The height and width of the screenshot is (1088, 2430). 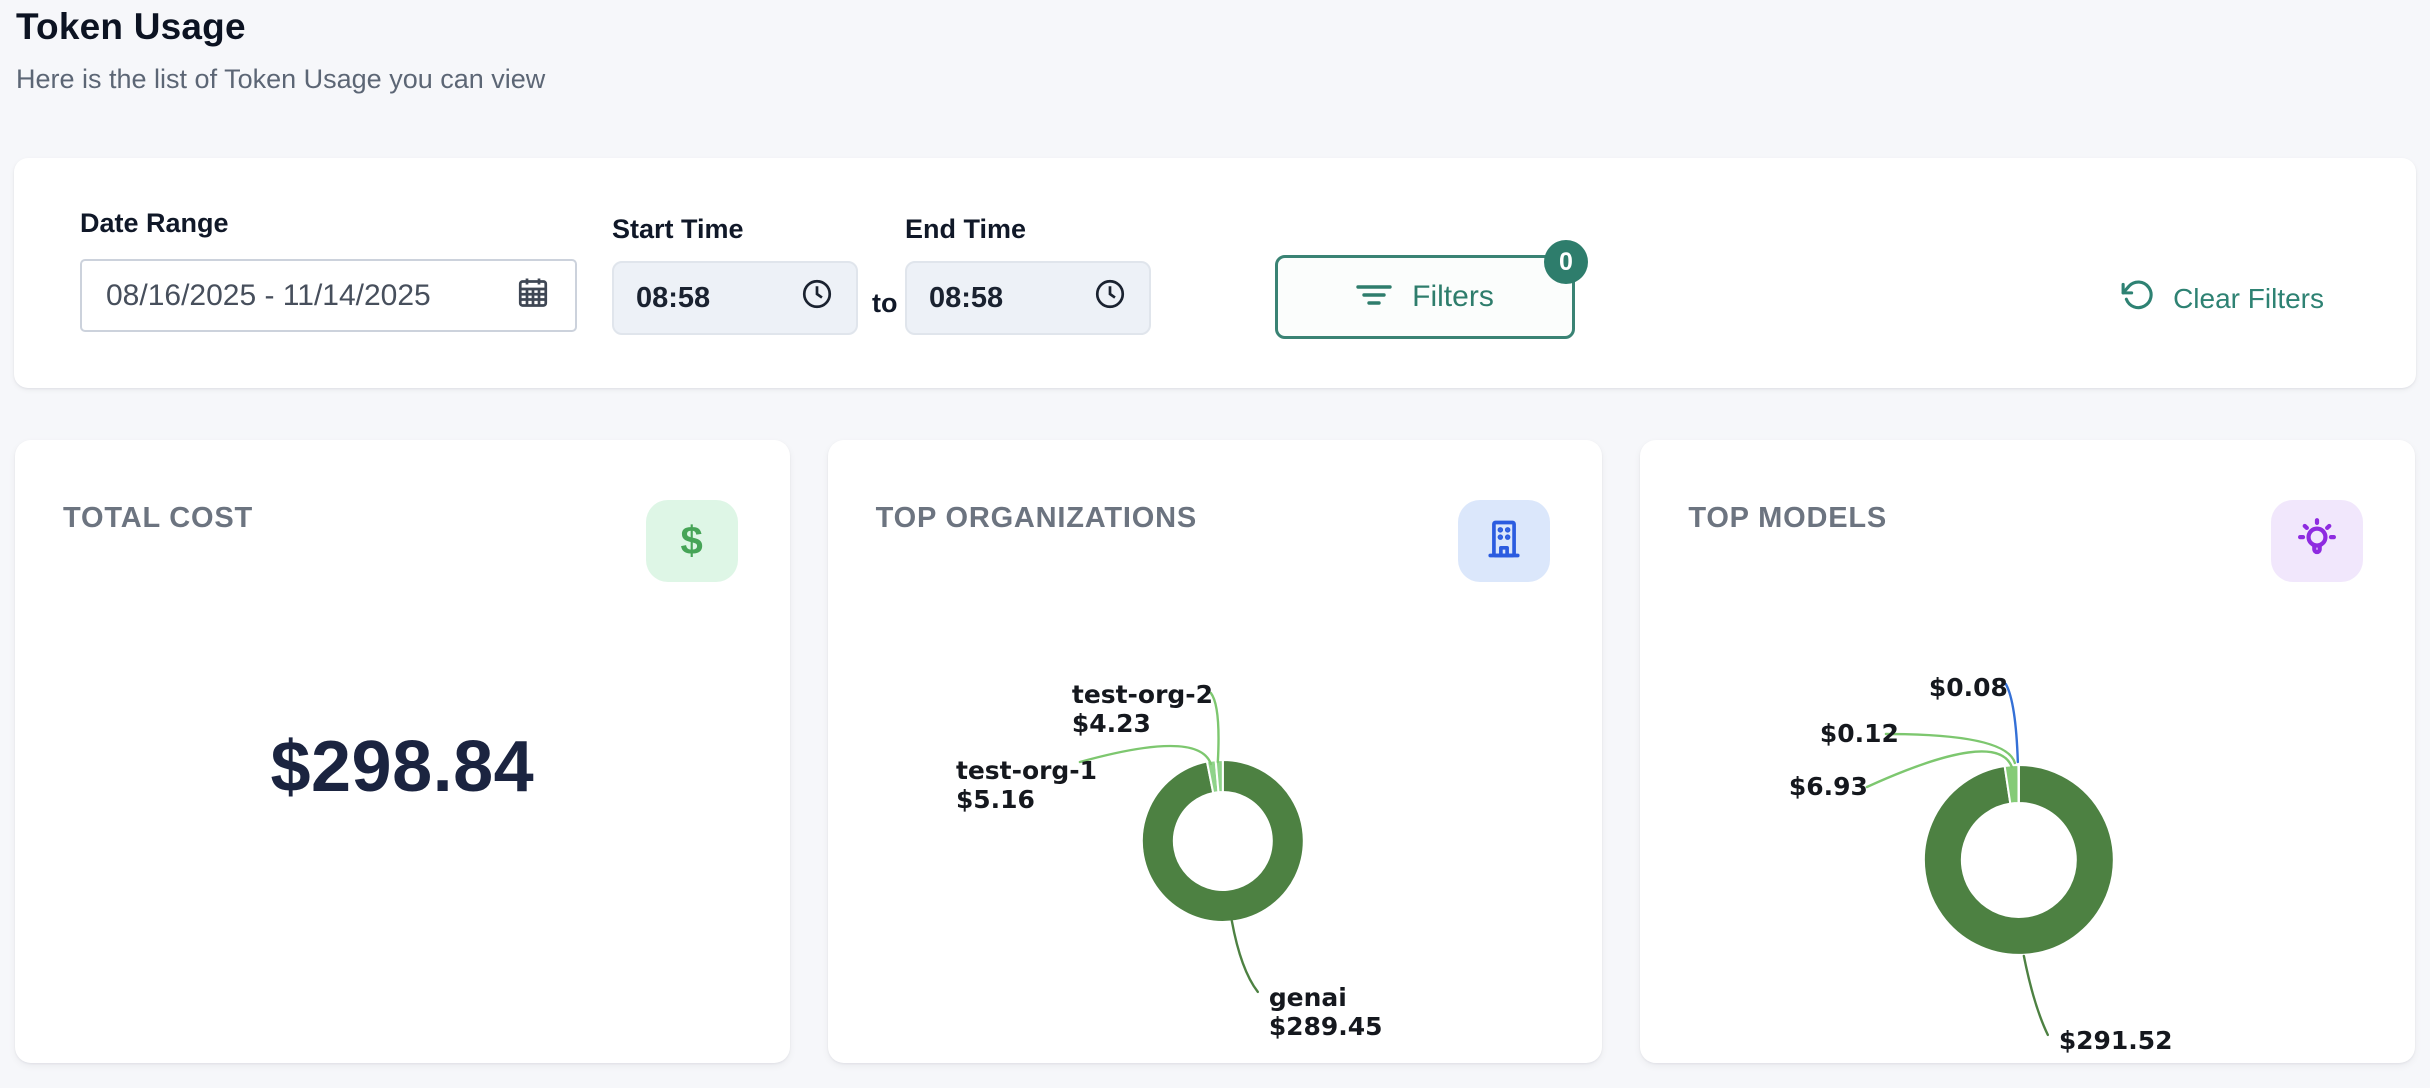 I want to click on end-time-label: End Time, so click(x=966, y=229).